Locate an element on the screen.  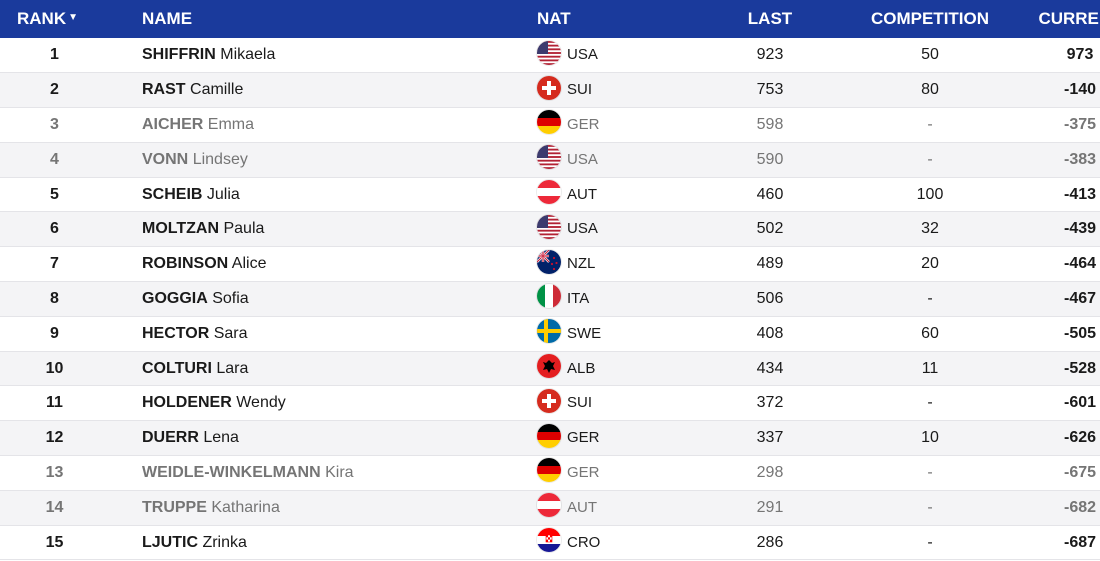
athlete-name-cell: TRUPPE Katharina is located at coordinates (323, 507).